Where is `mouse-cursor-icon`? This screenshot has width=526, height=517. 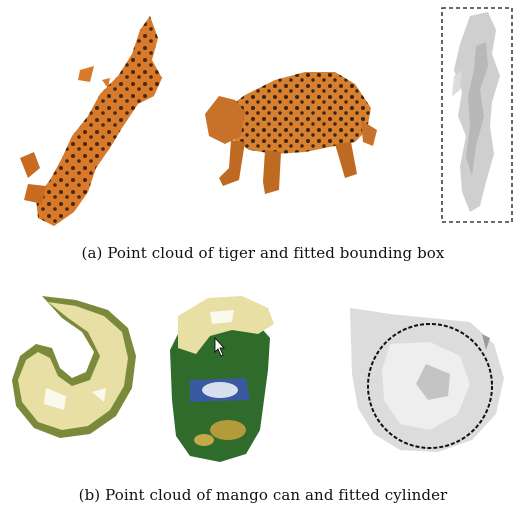
mouse-cursor-icon is located at coordinates (219, 346).